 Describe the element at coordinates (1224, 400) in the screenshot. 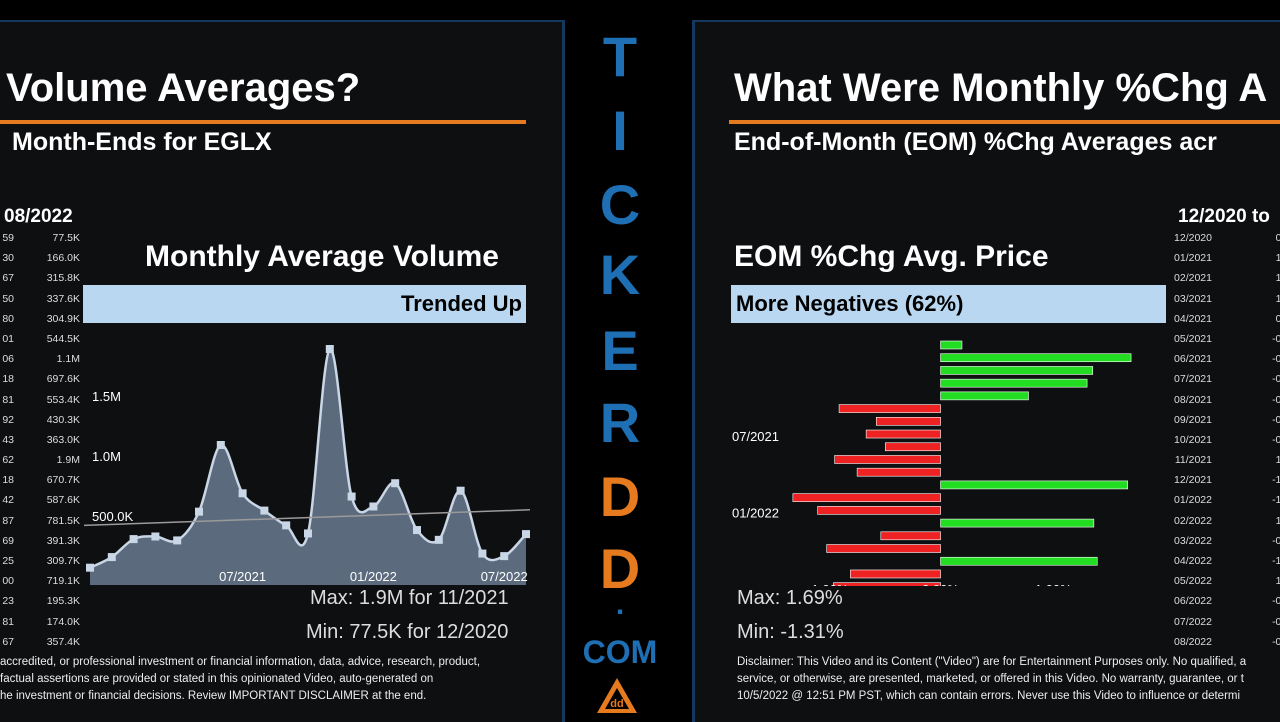

I see `table-row: 08/2021 -0.49` at that location.